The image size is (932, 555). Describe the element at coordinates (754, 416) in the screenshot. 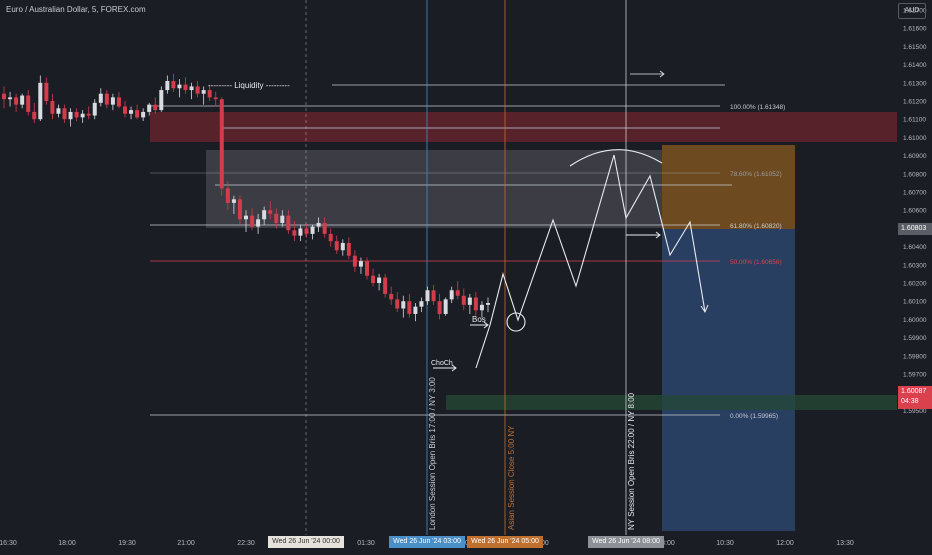

I see `fib-0-label: 0.00% (1.59965)` at that location.